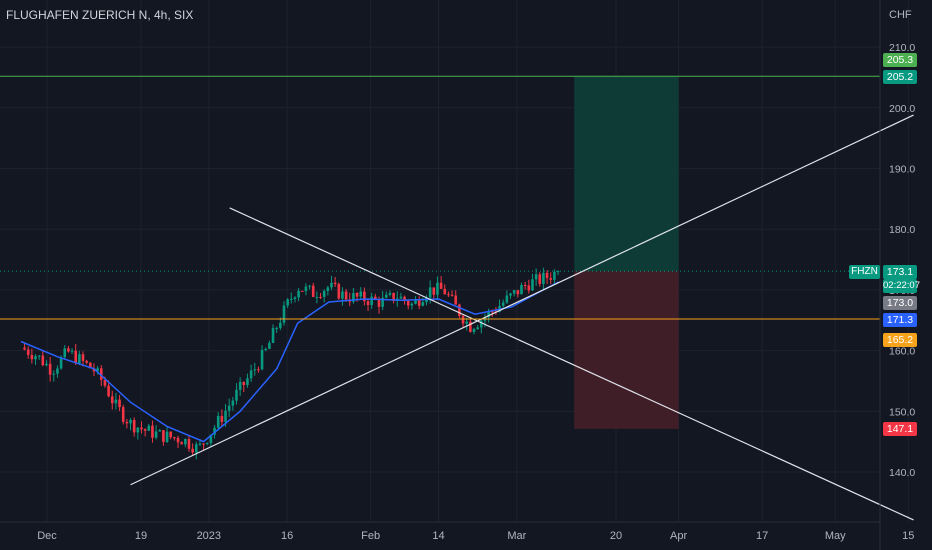  What do you see at coordinates (370, 536) in the screenshot?
I see `x-tick-label: Feb` at bounding box center [370, 536].